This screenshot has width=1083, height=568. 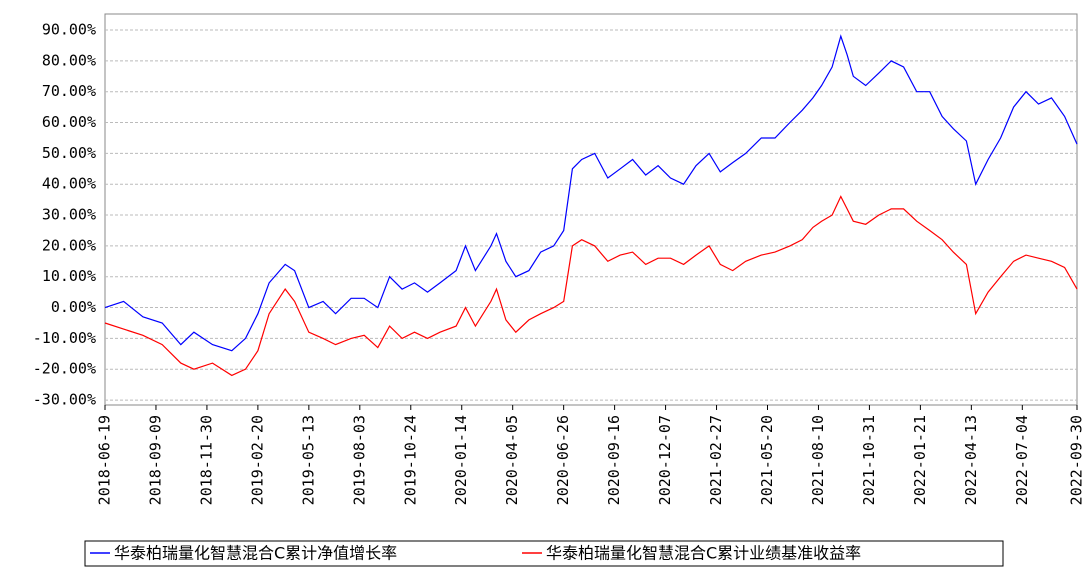 I want to click on y-tick-label: 60.00%, so click(x=69, y=122).